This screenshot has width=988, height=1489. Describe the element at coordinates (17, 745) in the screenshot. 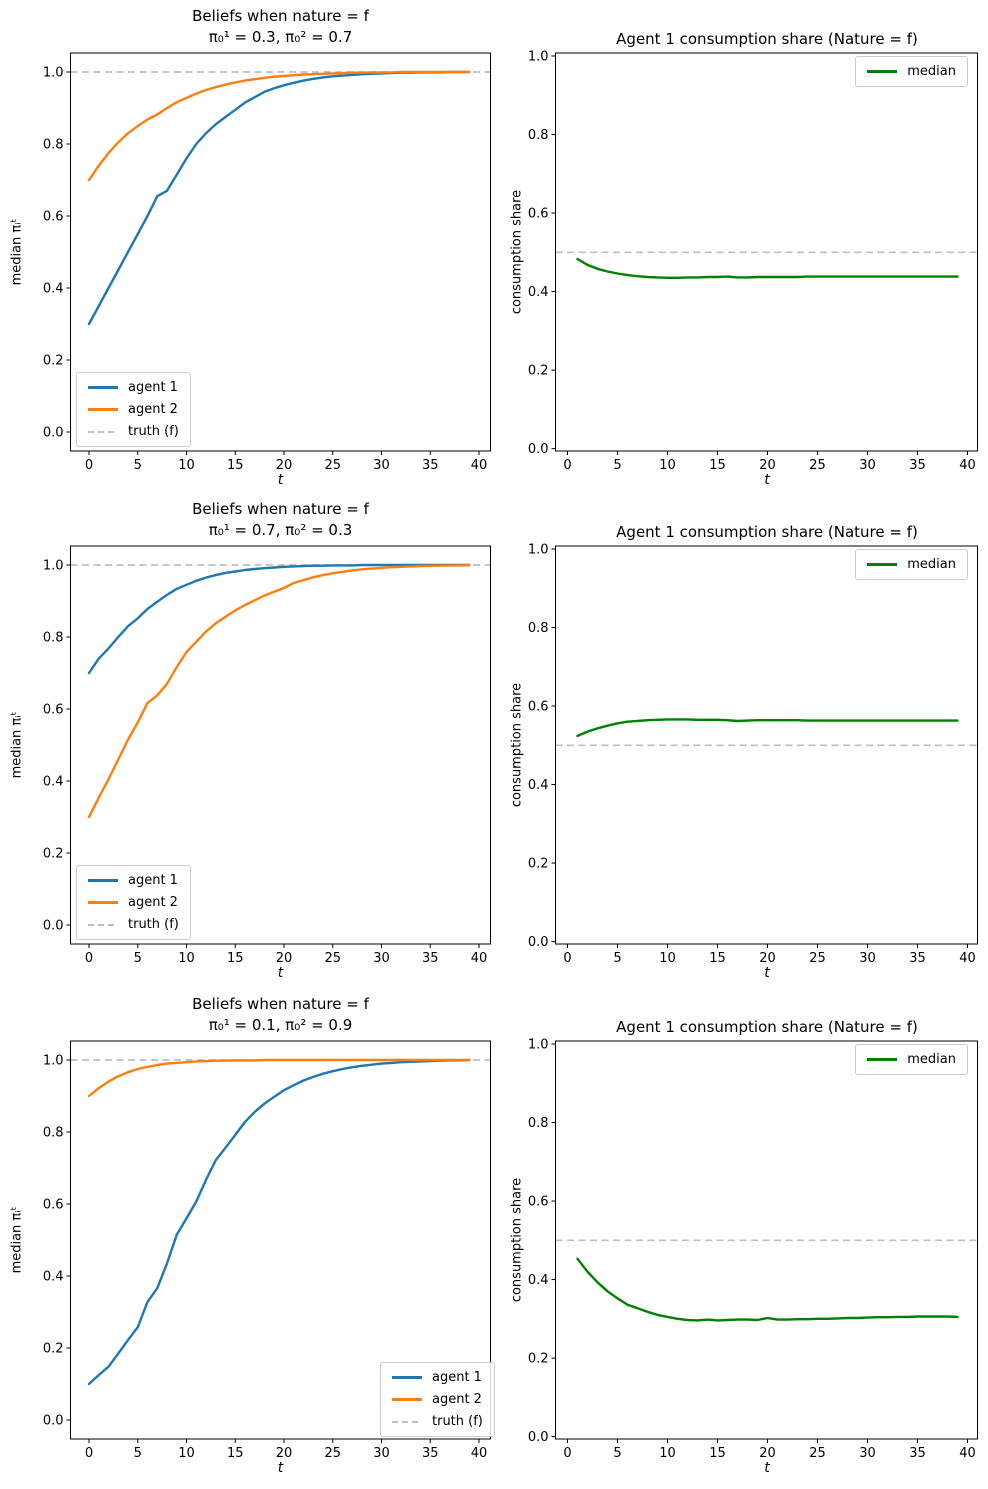

I see `y-axis-label: median πᵢᵗ` at that location.